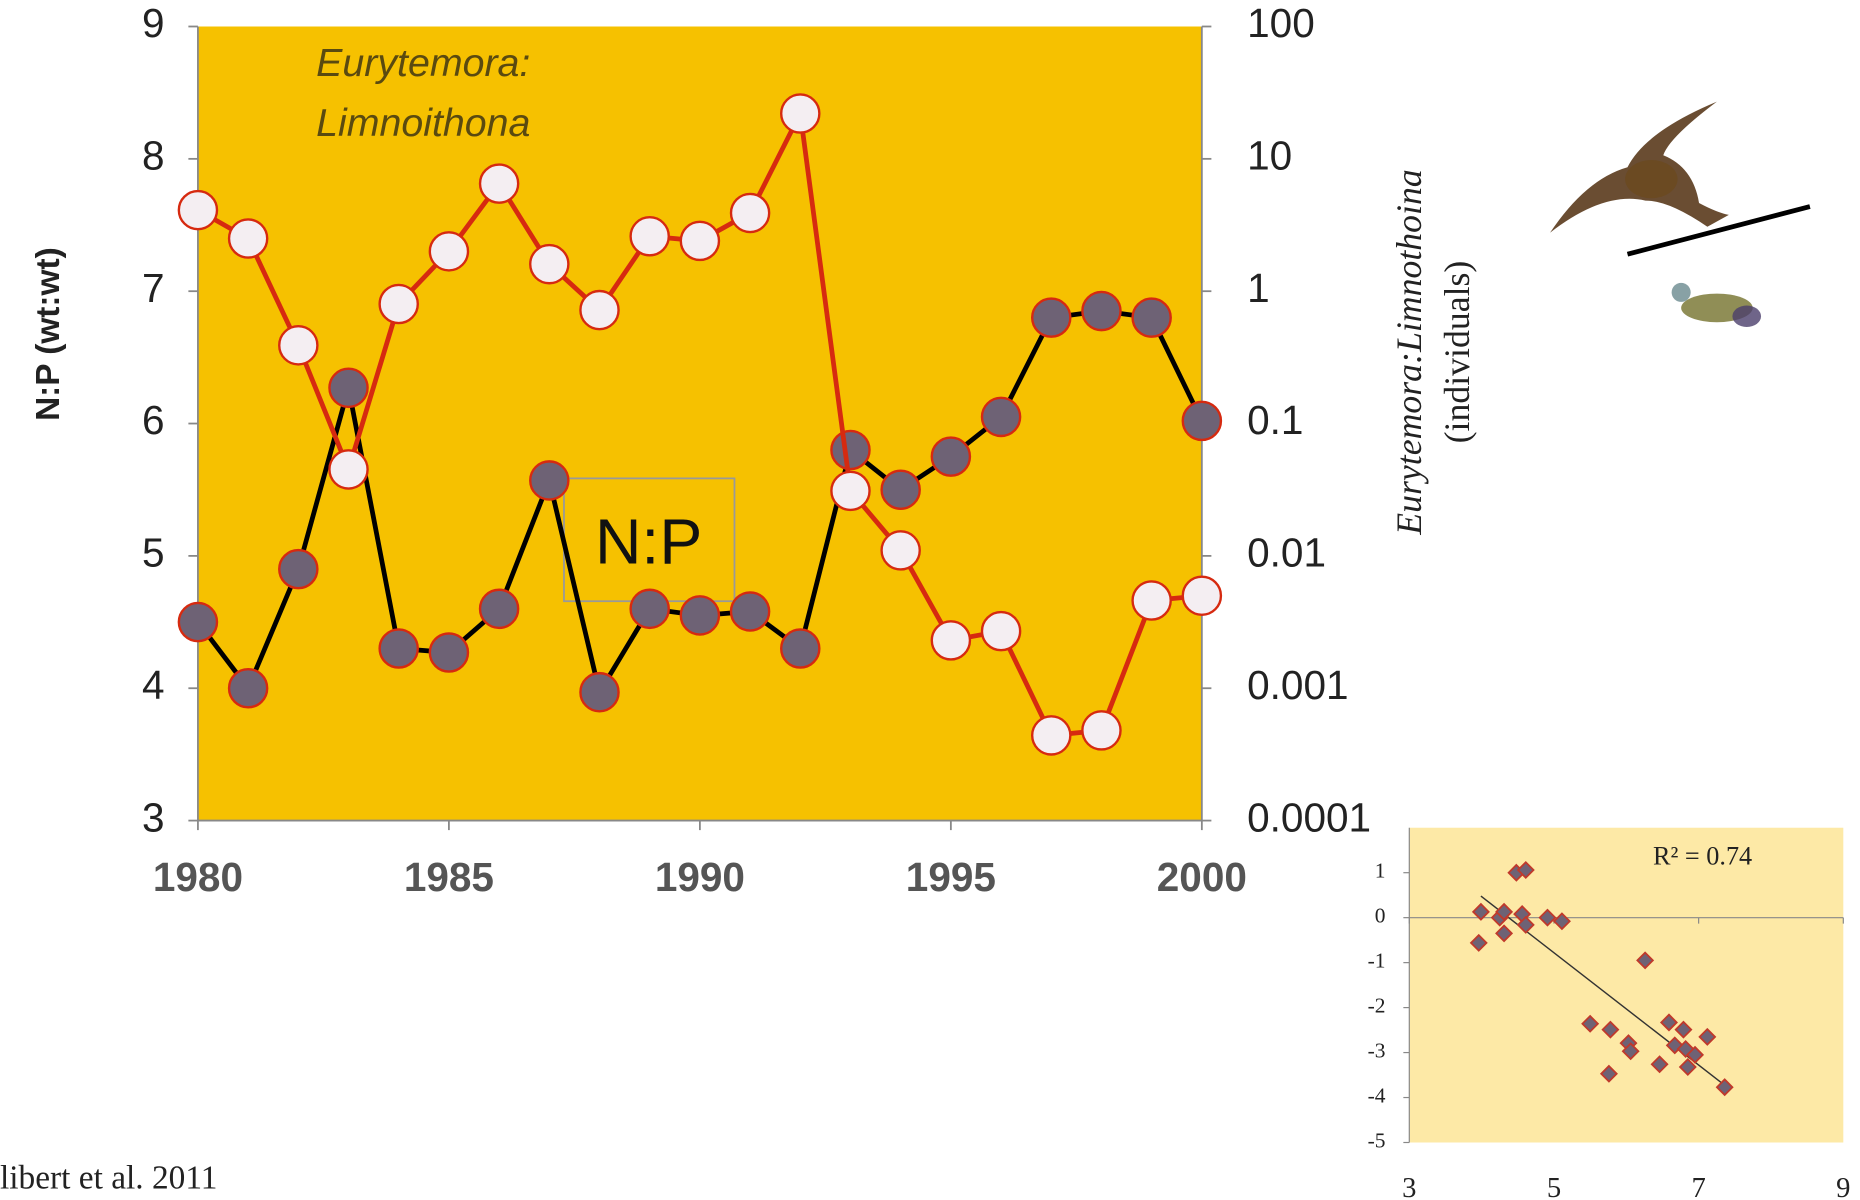  Describe the element at coordinates (1281, 23) in the screenshot. I see `y2-tick-label: 100` at that location.